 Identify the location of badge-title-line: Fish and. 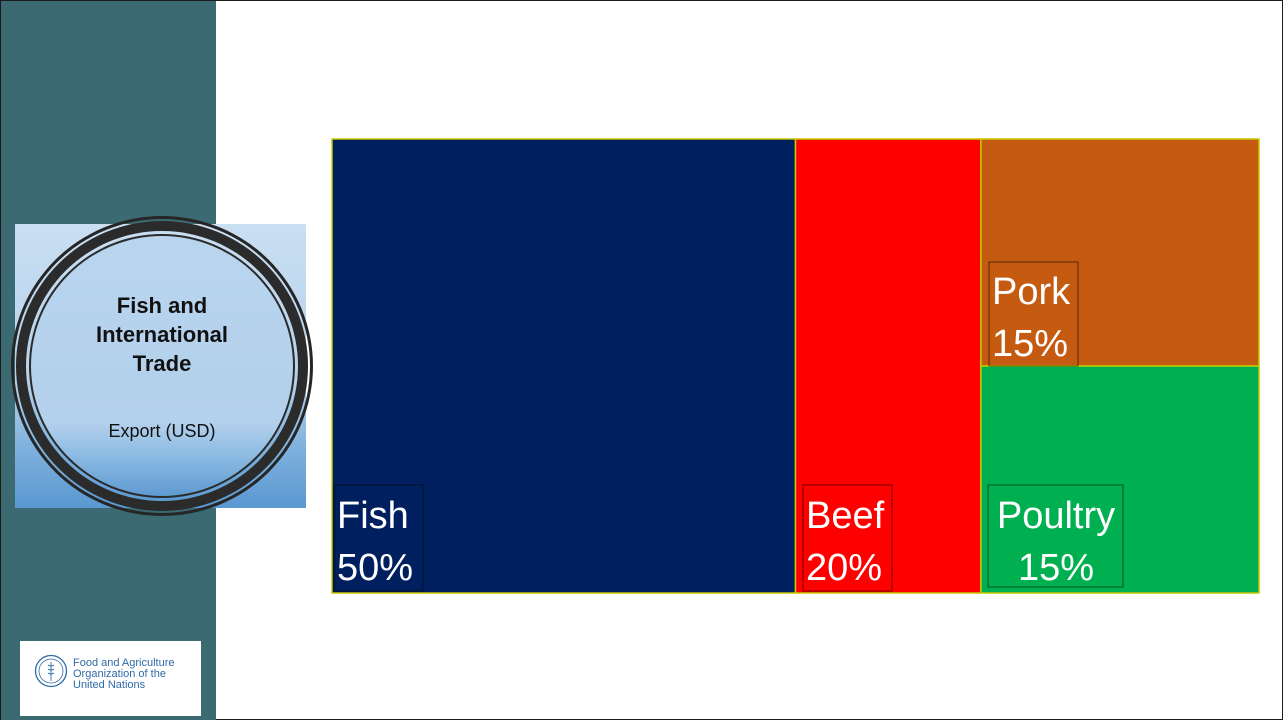
(162, 305).